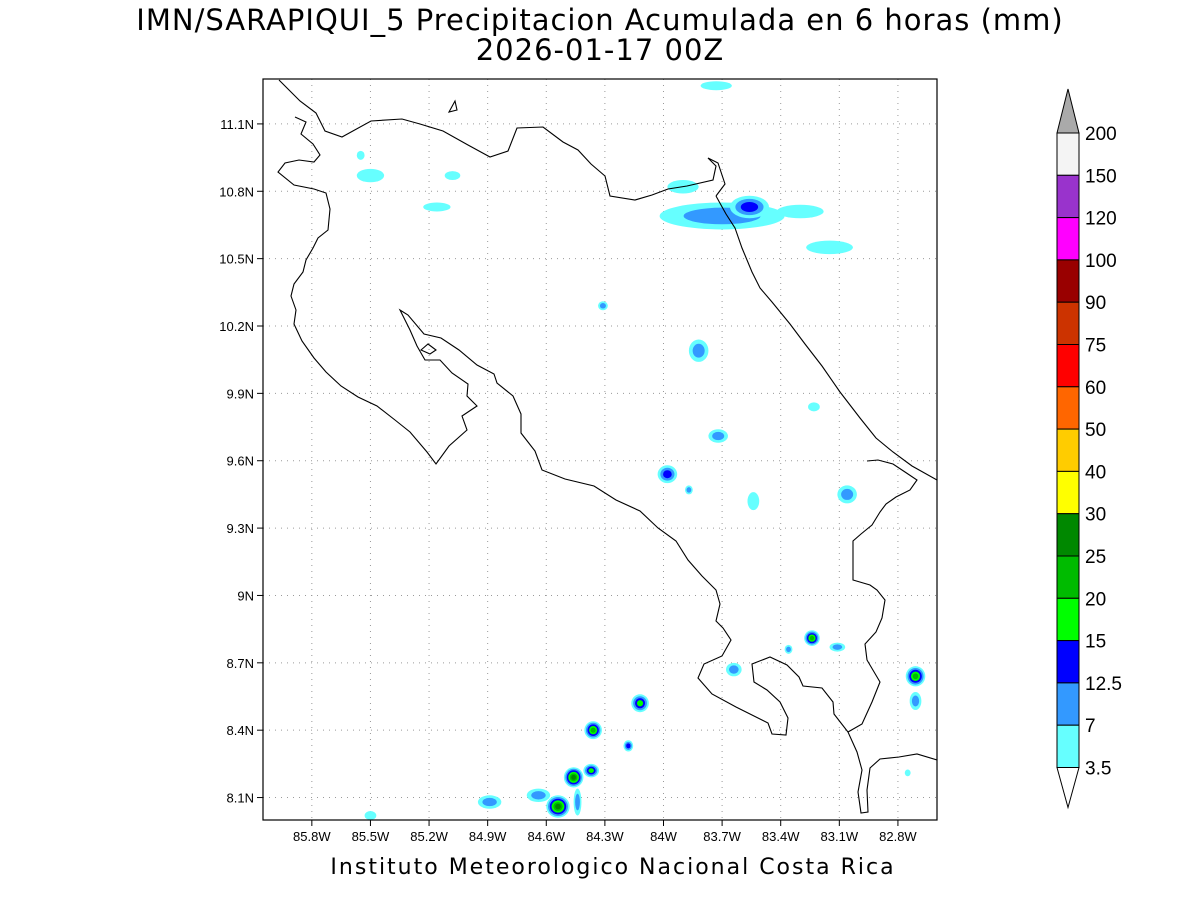 This screenshot has width=1200, height=900. I want to click on colorbar-label: 40, so click(1095, 472).